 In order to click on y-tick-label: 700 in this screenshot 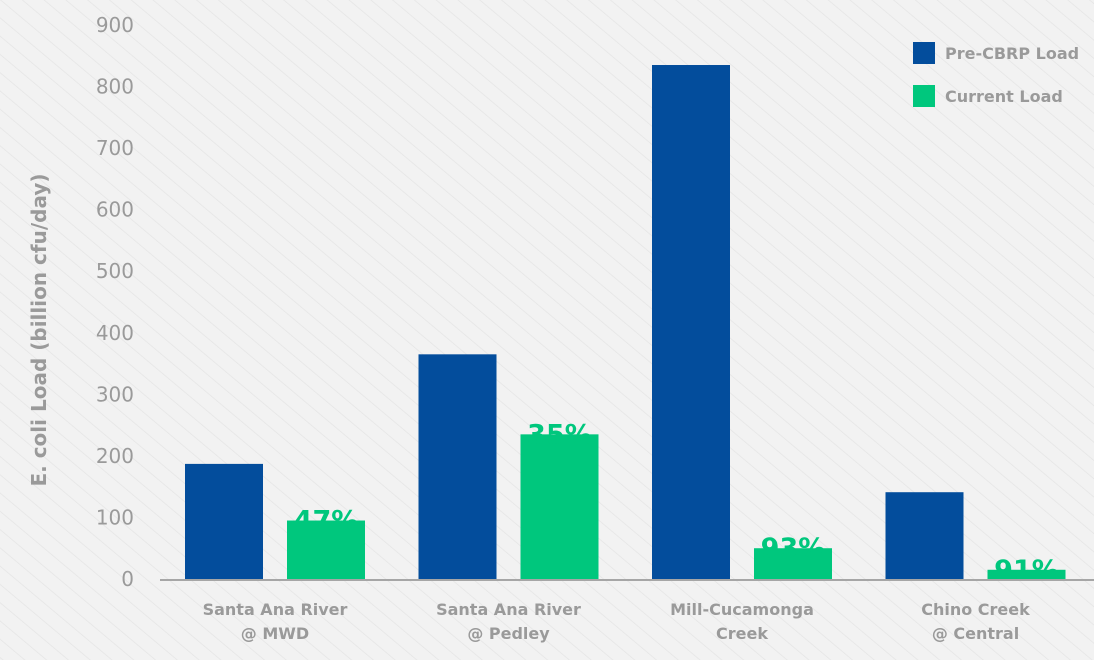, I will do `click(115, 148)`.